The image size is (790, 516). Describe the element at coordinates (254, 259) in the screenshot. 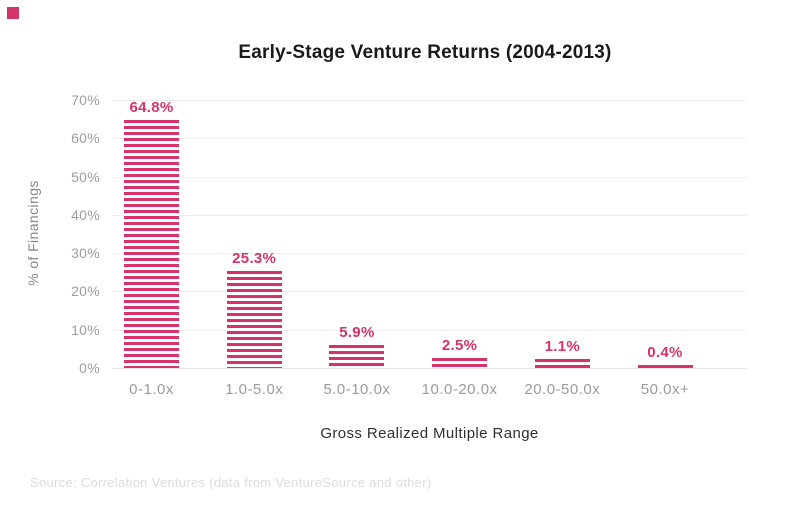

I see `bar-value-label: 25.3%` at that location.